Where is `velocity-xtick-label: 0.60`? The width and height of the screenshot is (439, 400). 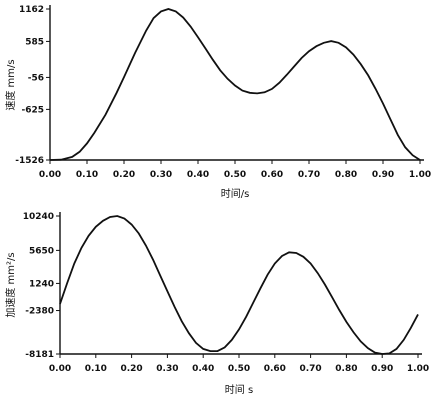
velocity-xtick-label: 0.60 is located at coordinates (272, 175).